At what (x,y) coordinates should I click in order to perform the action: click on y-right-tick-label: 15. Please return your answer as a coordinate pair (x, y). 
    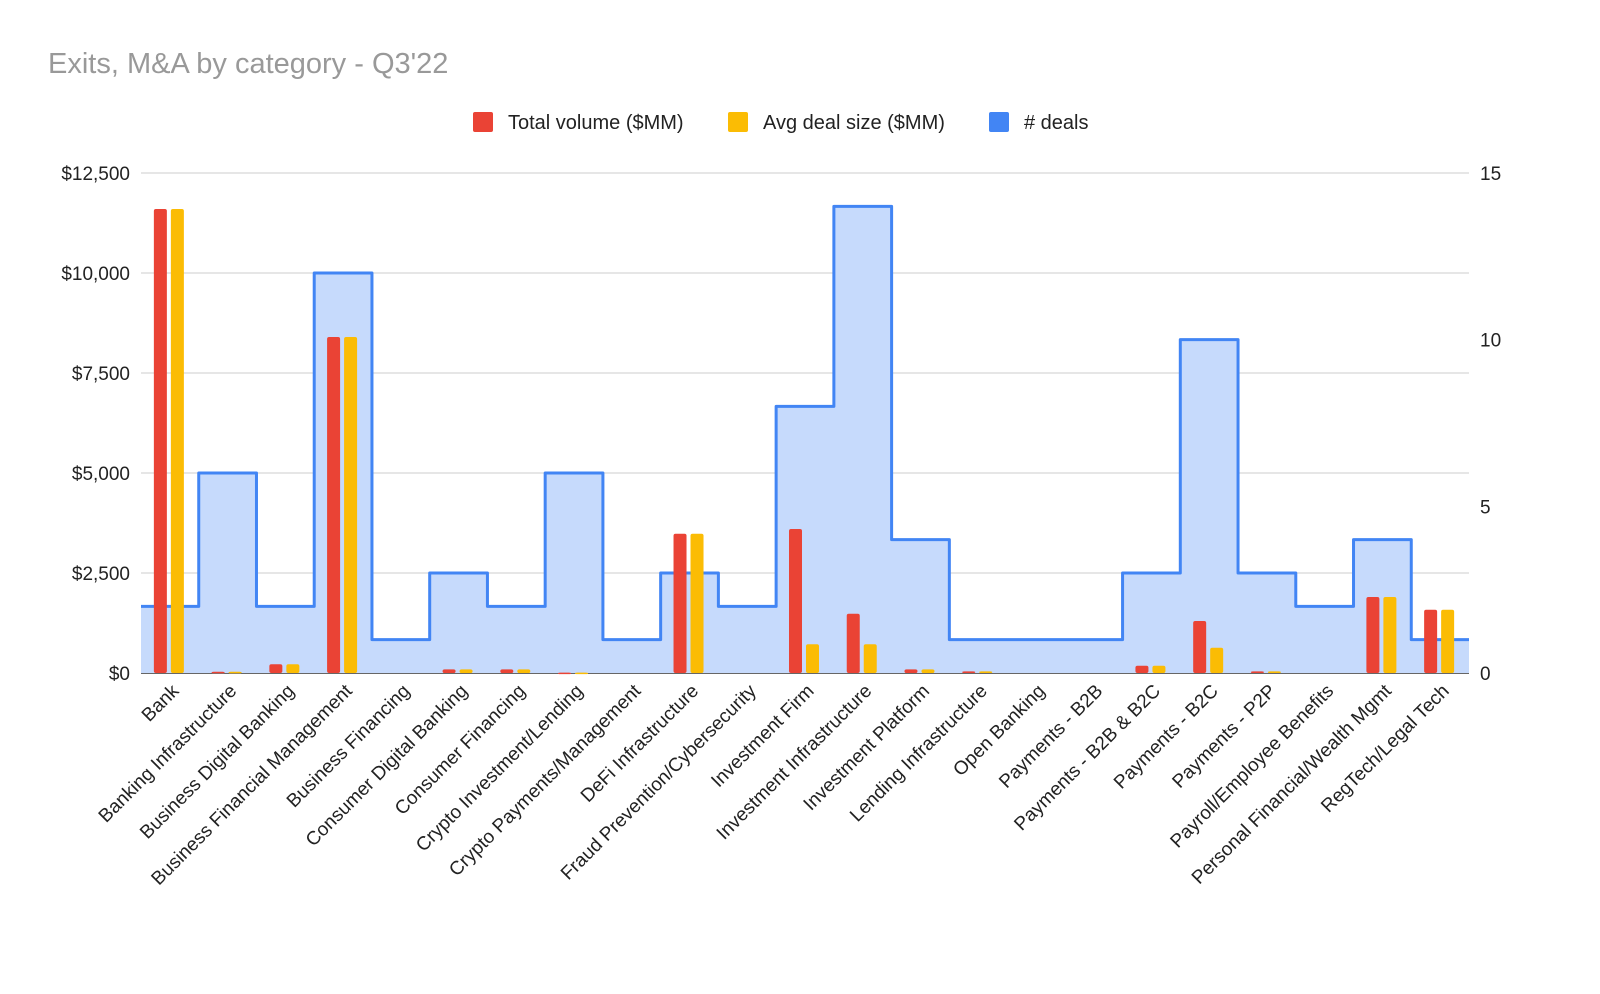
    Looking at the image, I should click on (1490, 174).